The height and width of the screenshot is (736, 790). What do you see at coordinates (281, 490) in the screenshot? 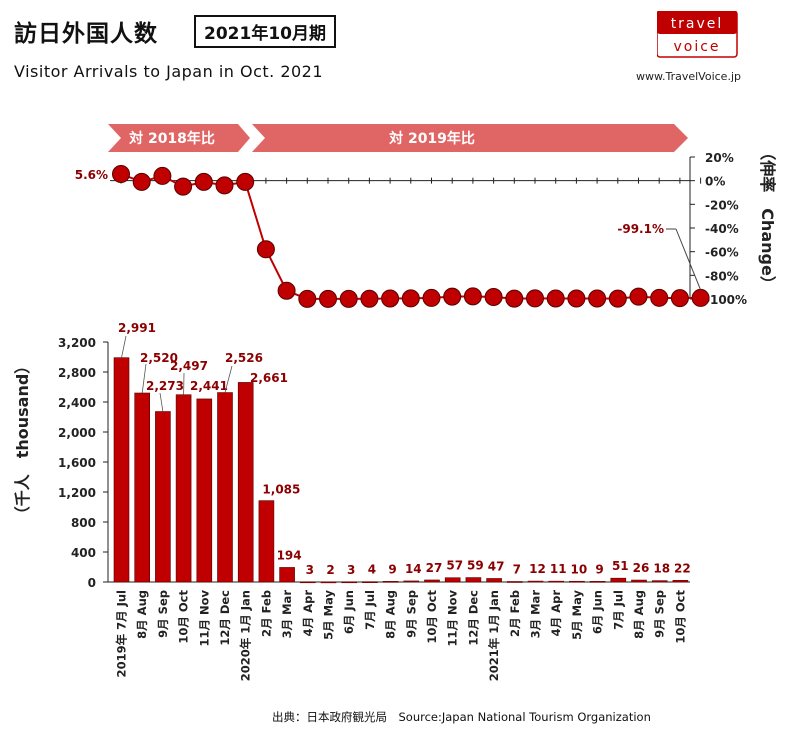
I see `bar-data-label: 1,085` at bounding box center [281, 490].